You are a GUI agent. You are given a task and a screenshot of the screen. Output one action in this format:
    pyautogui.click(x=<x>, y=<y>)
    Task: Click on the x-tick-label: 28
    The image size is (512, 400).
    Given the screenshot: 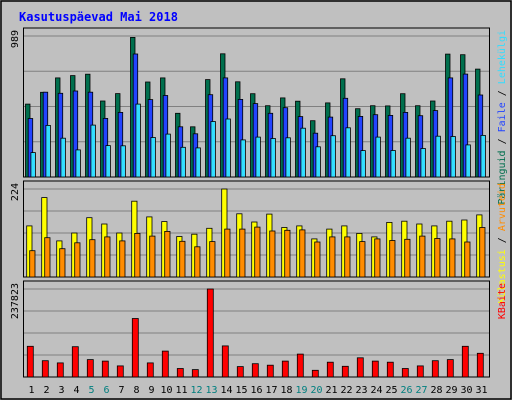 What is the action you would take?
    pyautogui.click(x=436, y=390)
    